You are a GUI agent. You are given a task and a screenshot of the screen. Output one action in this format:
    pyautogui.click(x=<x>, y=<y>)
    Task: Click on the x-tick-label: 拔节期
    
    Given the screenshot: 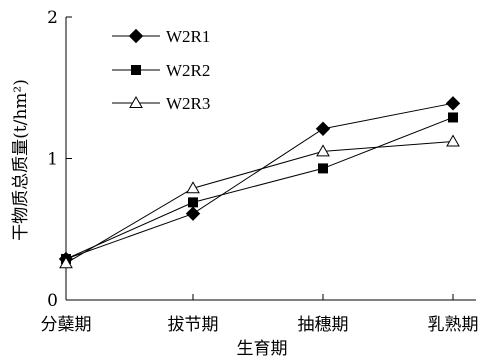 What is the action you would take?
    pyautogui.click(x=193, y=325)
    